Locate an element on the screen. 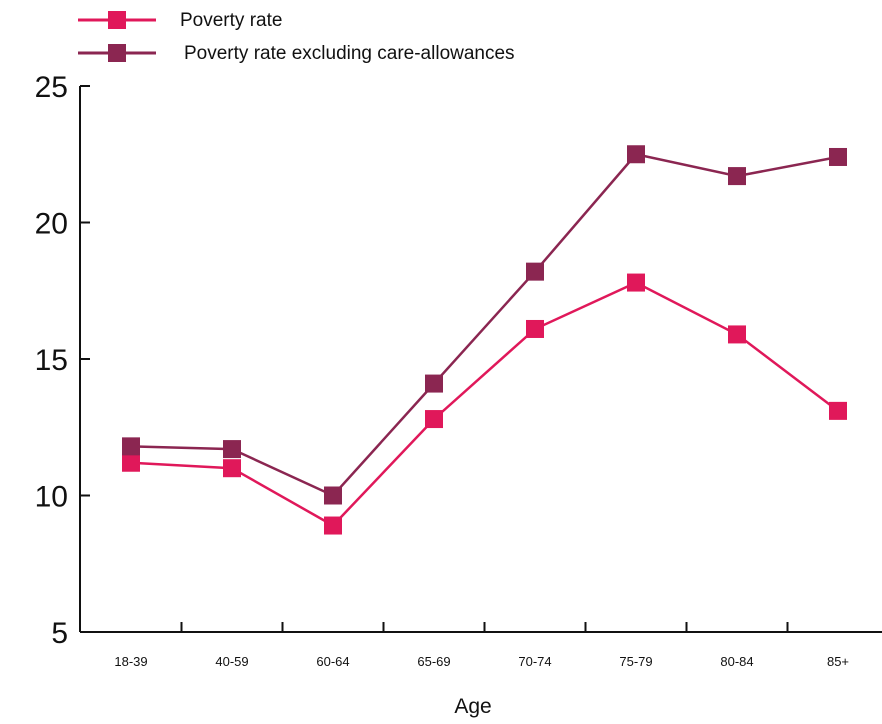 This screenshot has width=882, height=724. x-tick-label: 70-74 is located at coordinates (534, 661).